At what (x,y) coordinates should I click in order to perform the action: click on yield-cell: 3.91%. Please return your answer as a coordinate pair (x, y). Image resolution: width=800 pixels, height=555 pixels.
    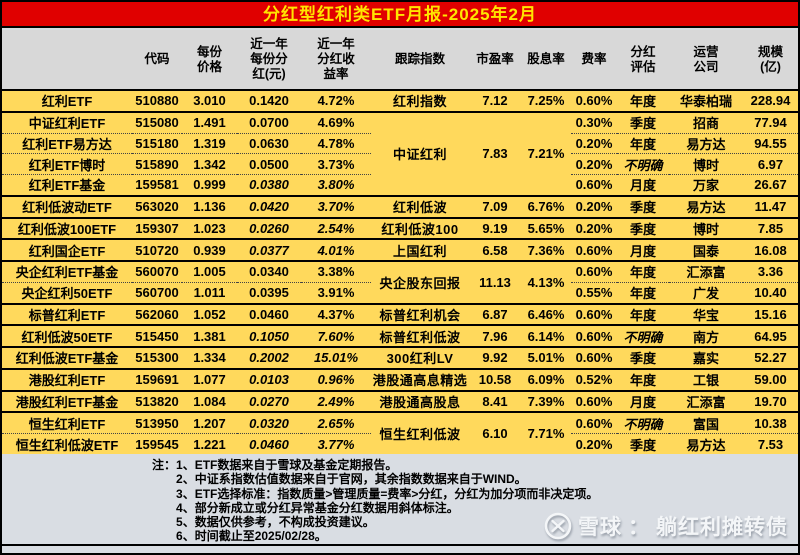
    Looking at the image, I should click on (336, 292).